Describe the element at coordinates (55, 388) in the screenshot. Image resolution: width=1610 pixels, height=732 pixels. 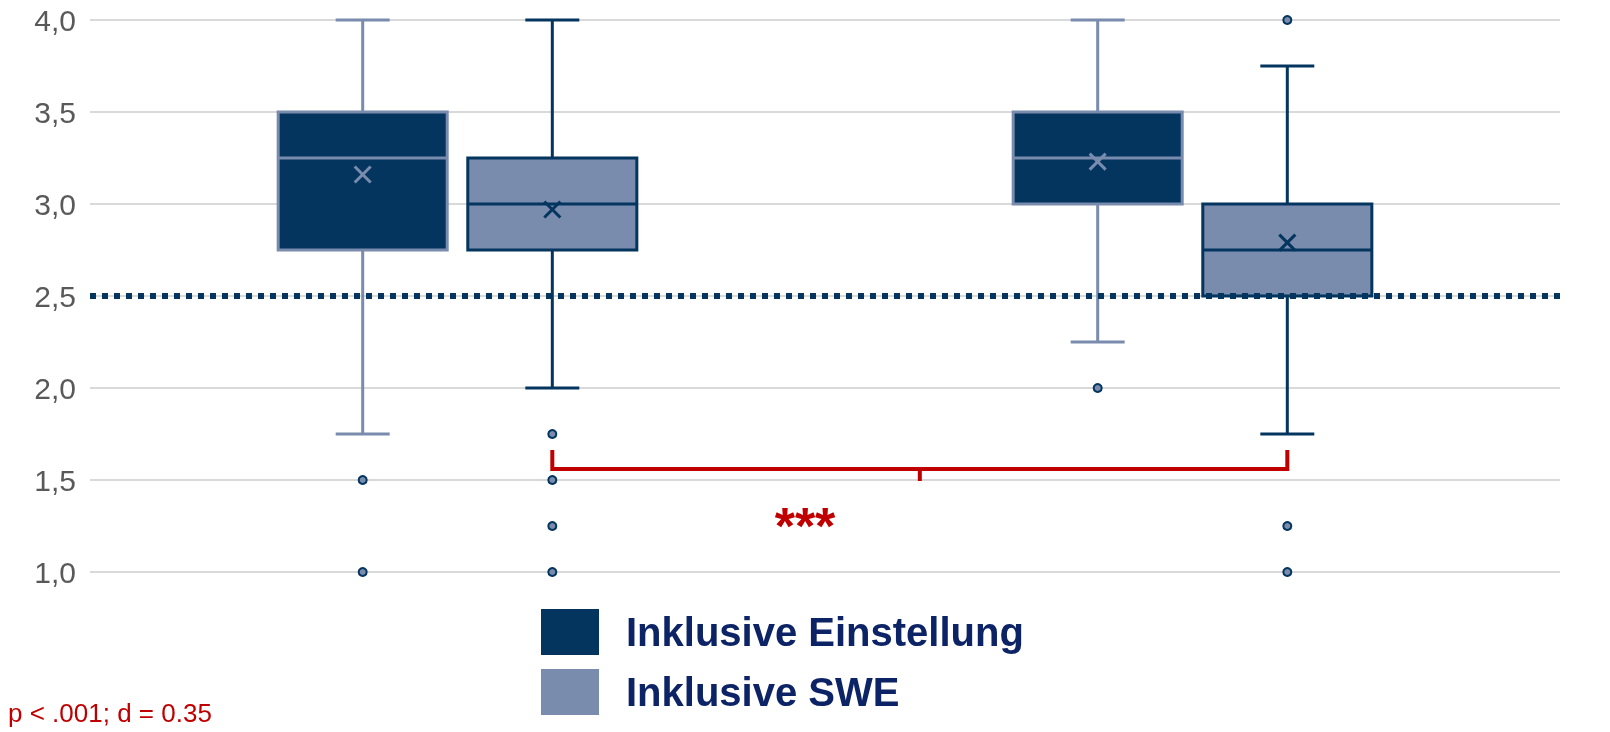
I see `y-tick-label: 2,0` at that location.